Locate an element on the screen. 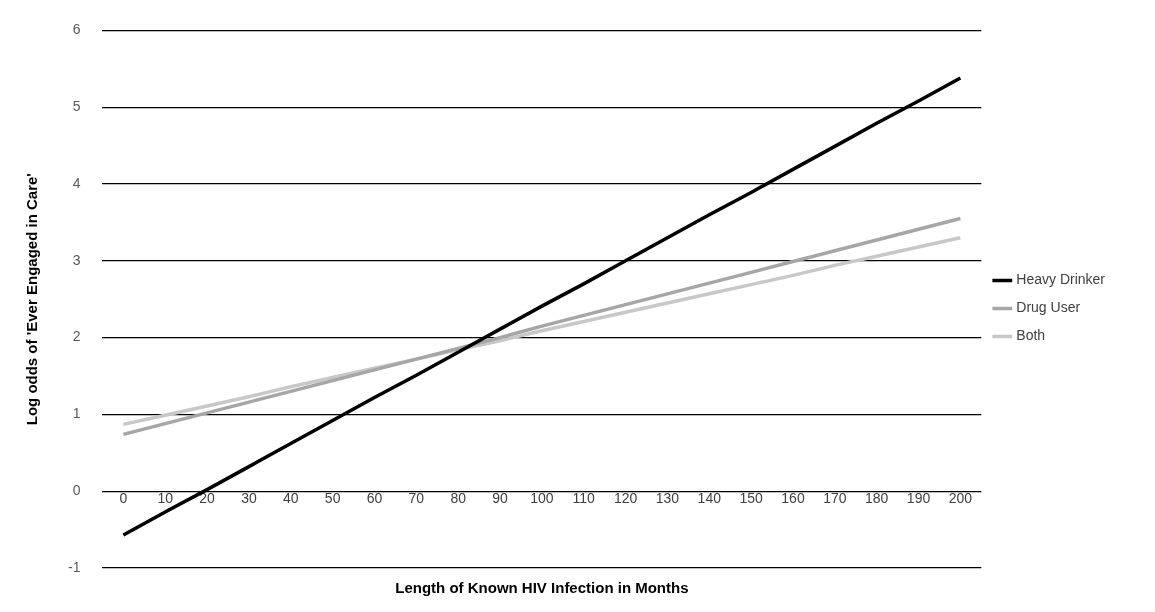 The image size is (1155, 612). x-tick-label: 180 is located at coordinates (877, 498).